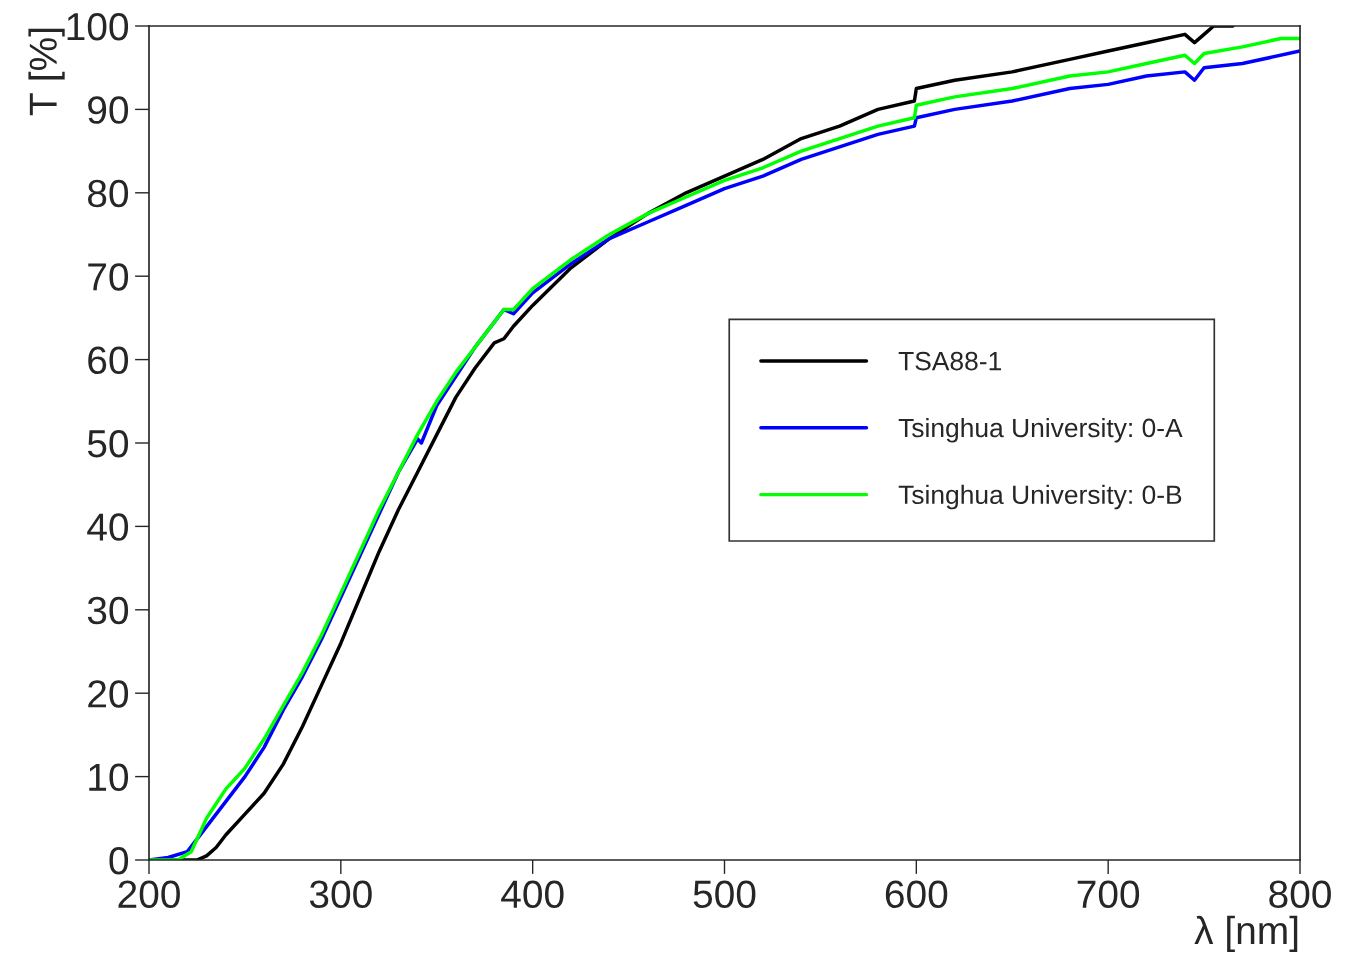  Describe the element at coordinates (108, 193) in the screenshot. I see `y-tick-label: 80` at that location.